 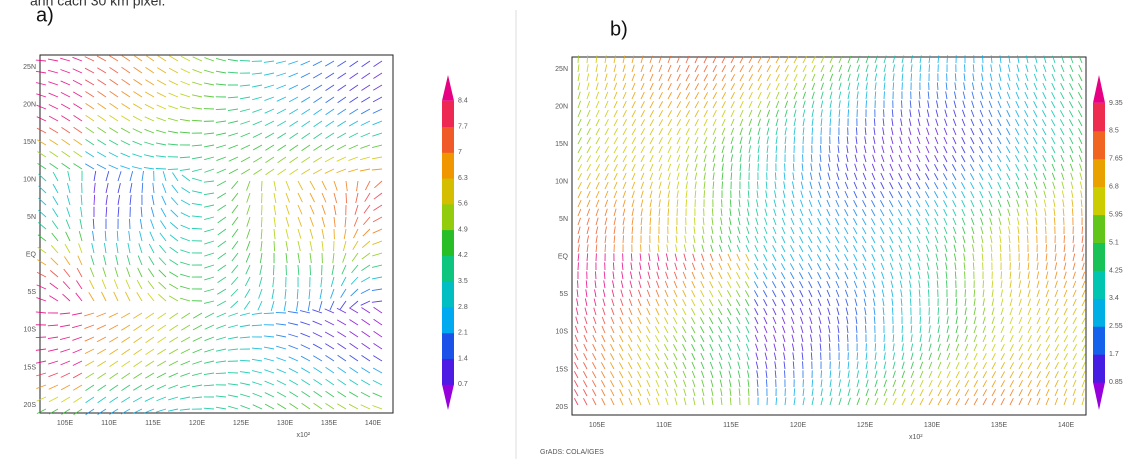 I want to click on colorbar-label: 1.7, so click(x=1114, y=354).